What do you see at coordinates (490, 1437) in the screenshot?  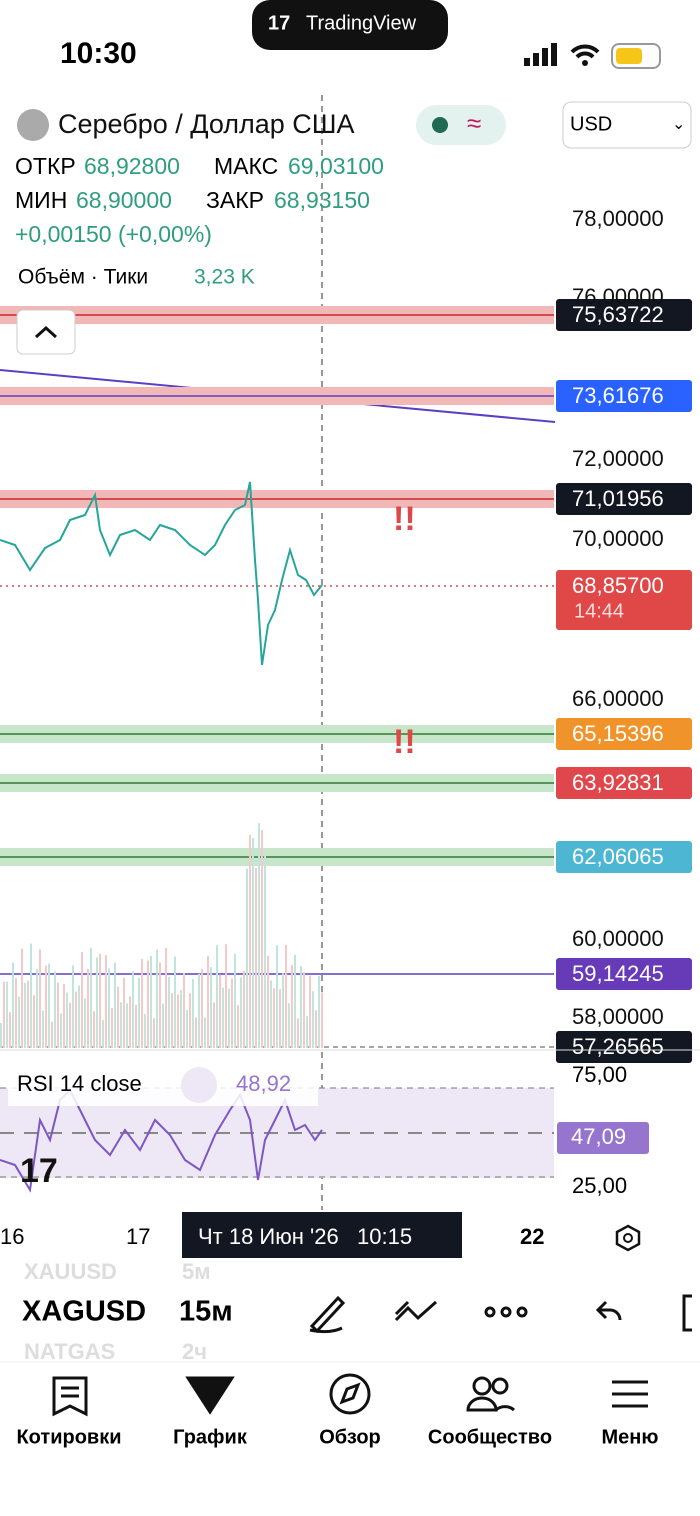 I see `nav-item: Сообщество` at bounding box center [490, 1437].